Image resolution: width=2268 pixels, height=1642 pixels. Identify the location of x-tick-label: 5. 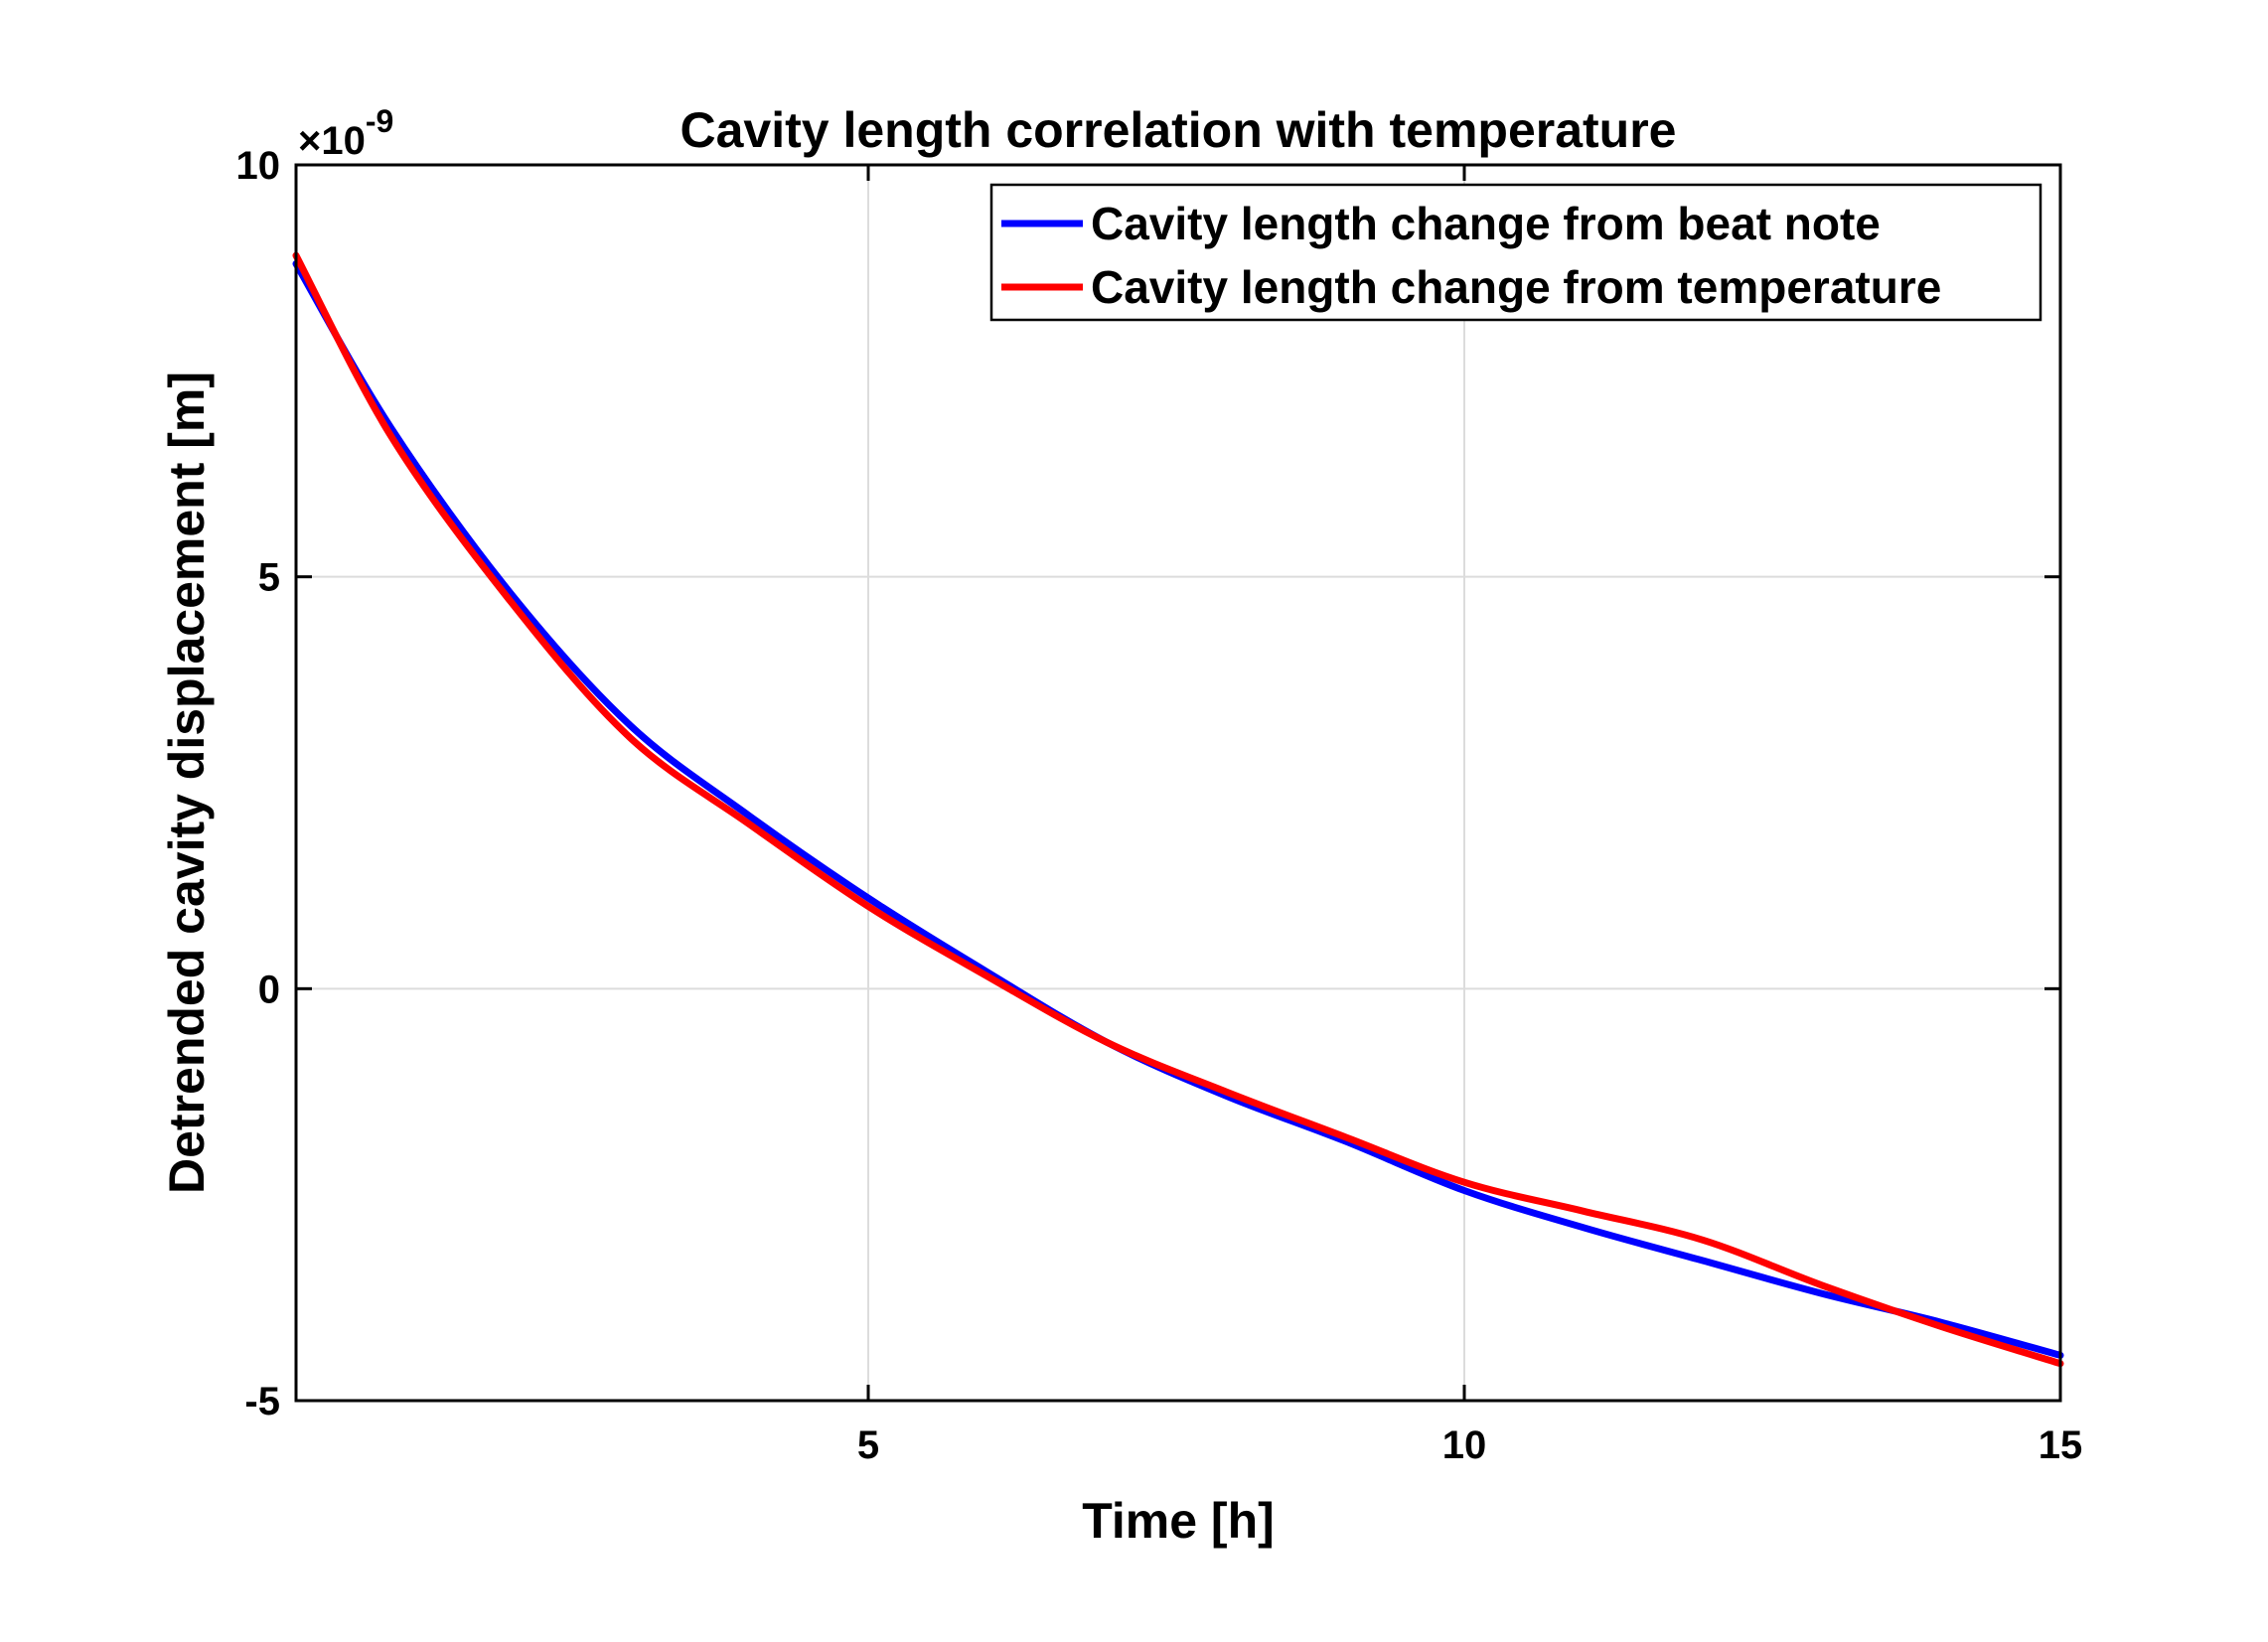
(868, 1445).